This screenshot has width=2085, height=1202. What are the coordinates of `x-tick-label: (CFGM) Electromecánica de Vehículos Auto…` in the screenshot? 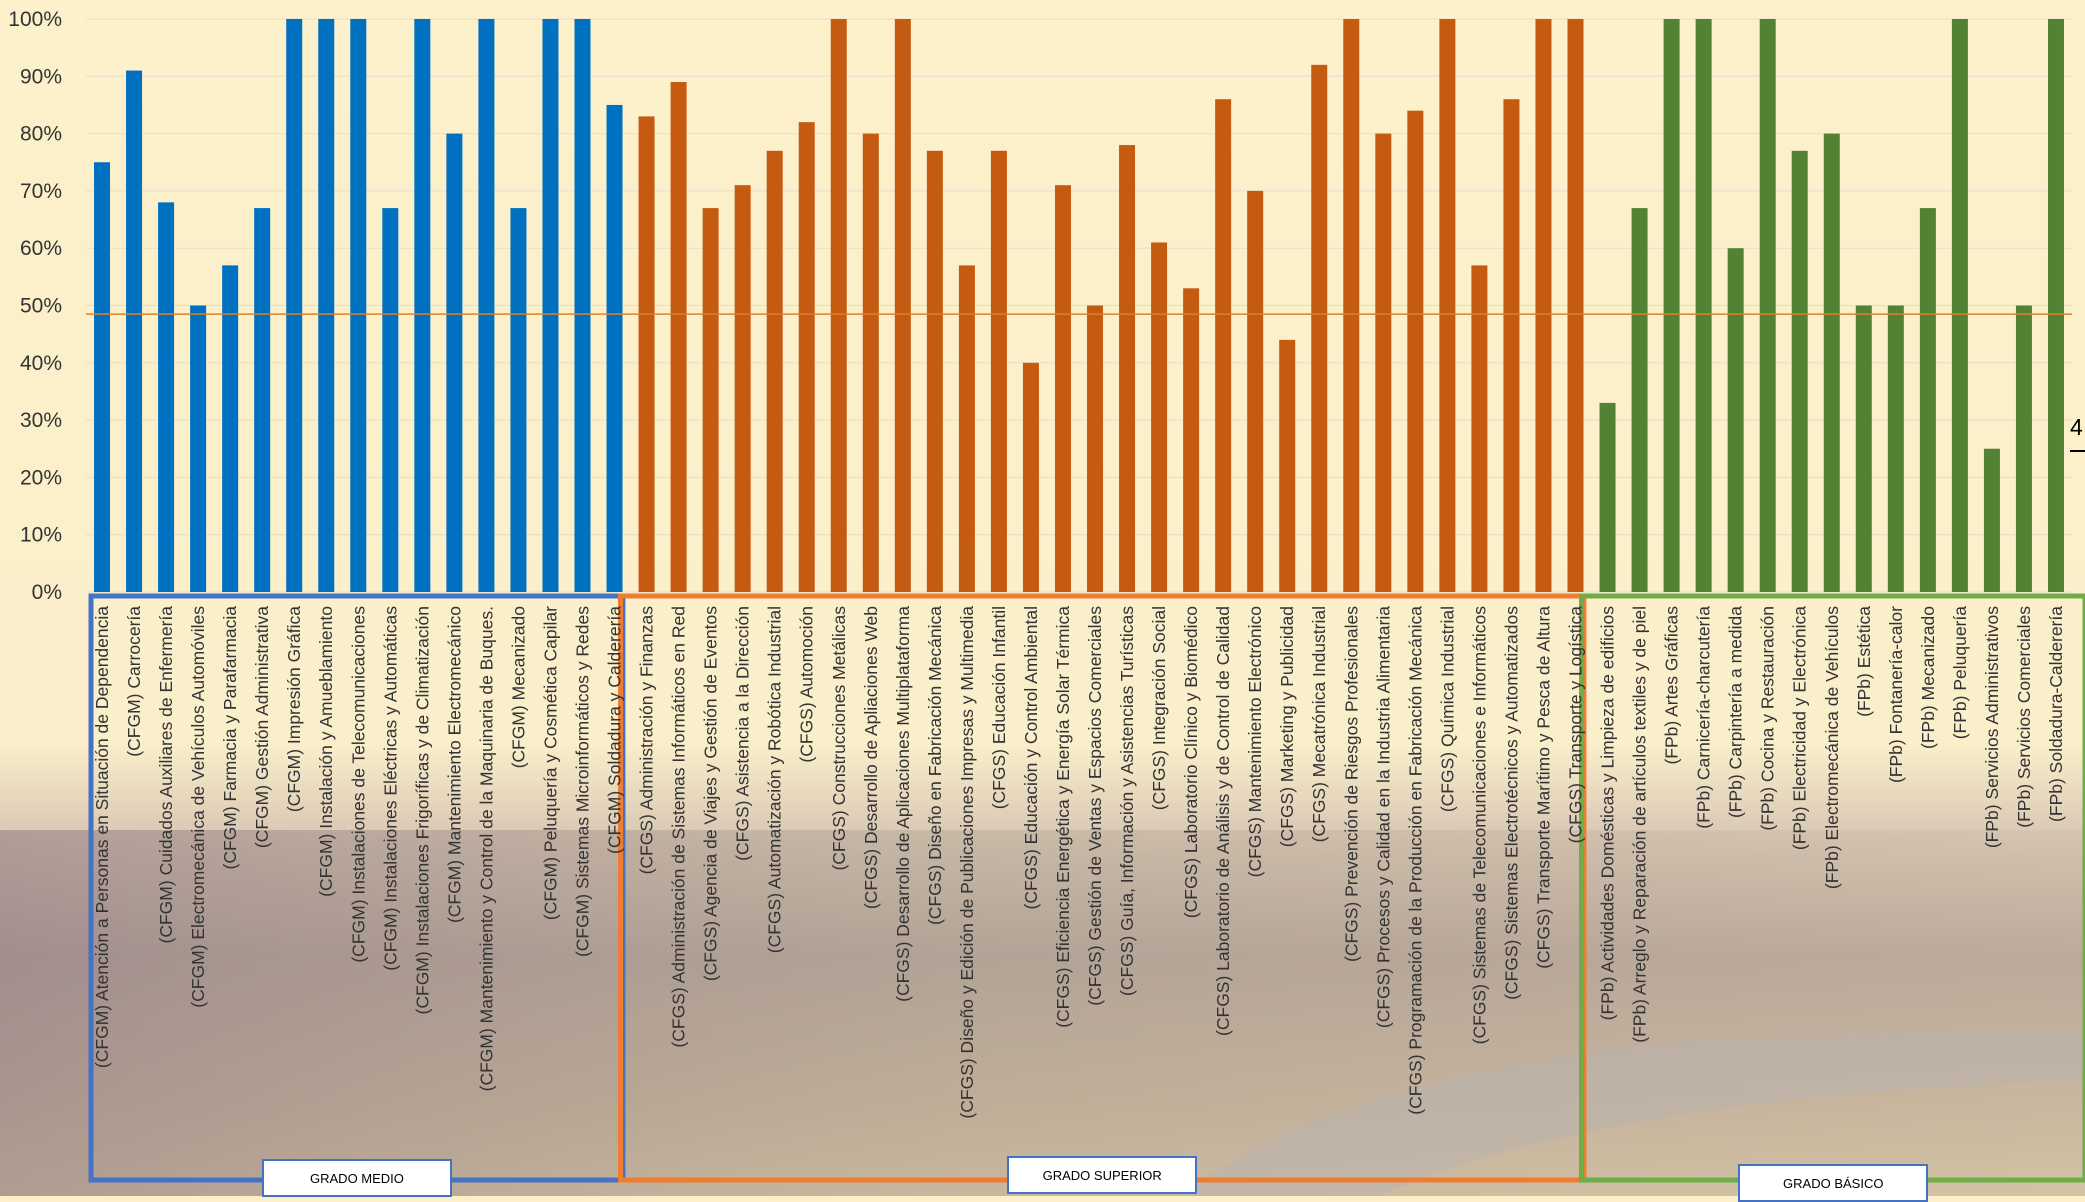 It's located at (198, 807).